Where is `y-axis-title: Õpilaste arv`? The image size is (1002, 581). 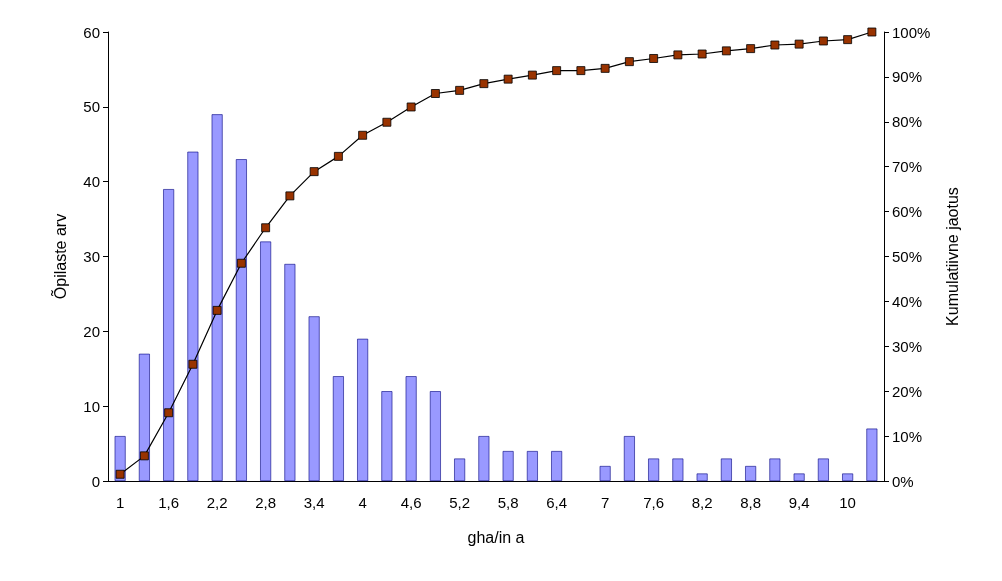 y-axis-title: Õpilaste arv is located at coordinates (59, 256).